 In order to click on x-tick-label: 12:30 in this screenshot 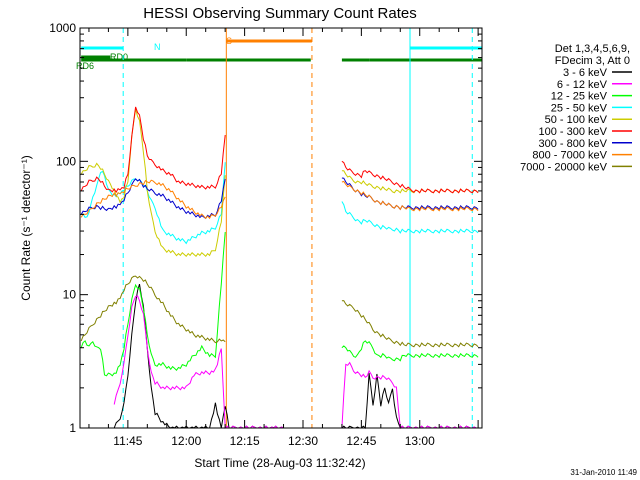, I will do `click(303, 441)`.